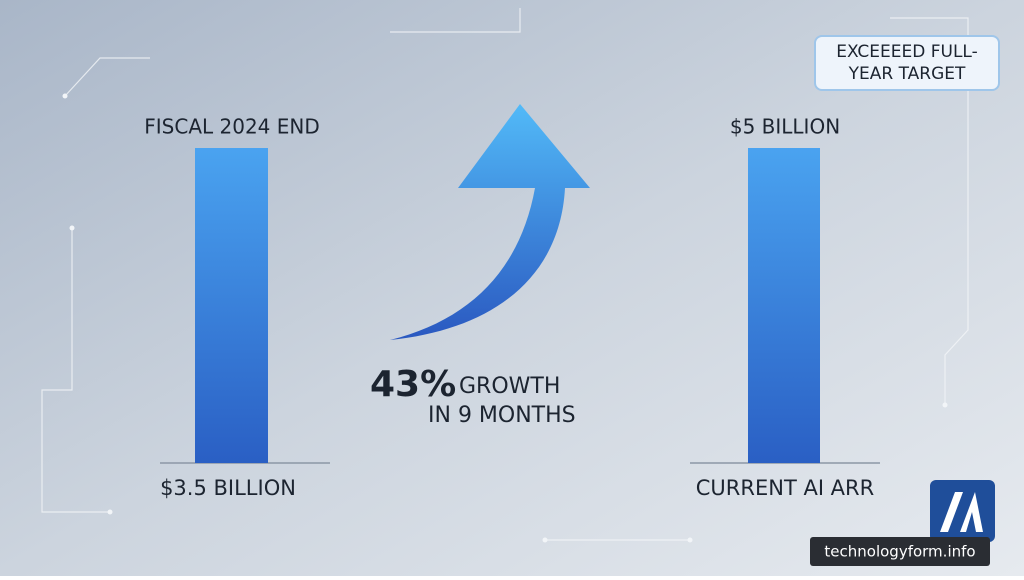 This screenshot has width=1024, height=580. What do you see at coordinates (509, 386) in the screenshot?
I see `growth-text: GROWTH` at bounding box center [509, 386].